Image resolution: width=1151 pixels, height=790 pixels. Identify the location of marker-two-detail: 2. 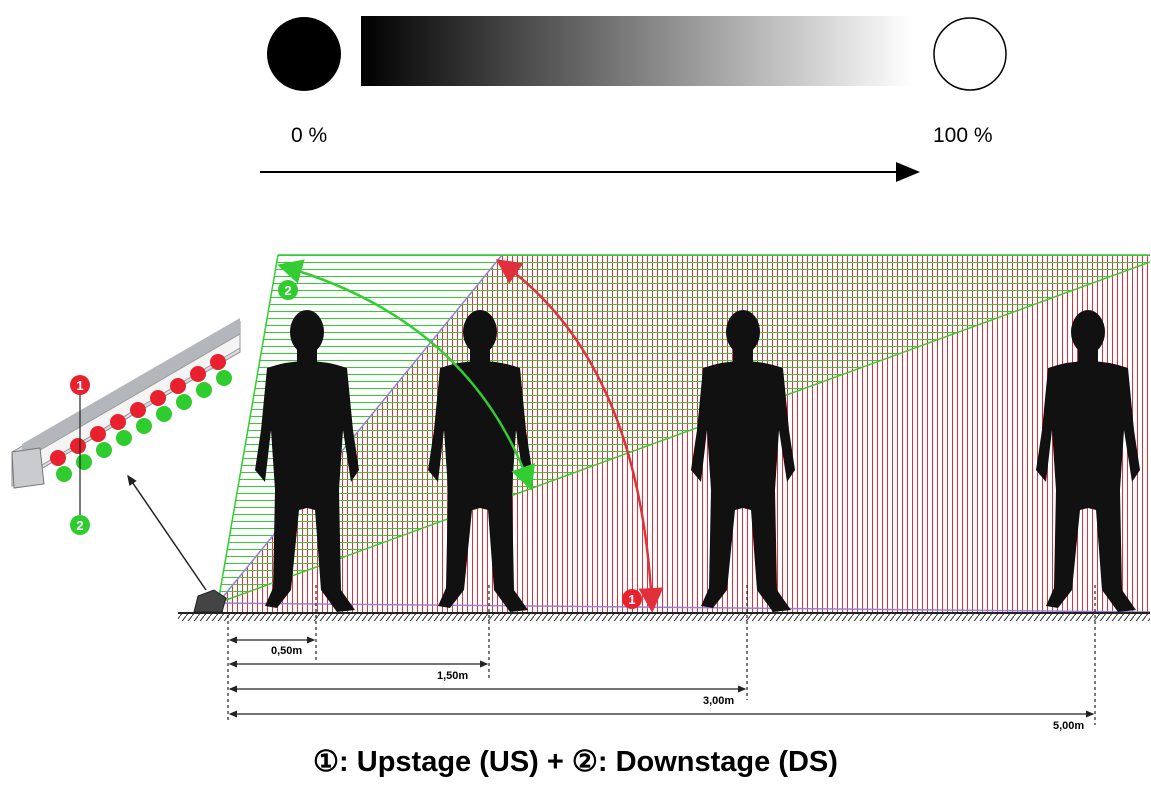
(80, 525).